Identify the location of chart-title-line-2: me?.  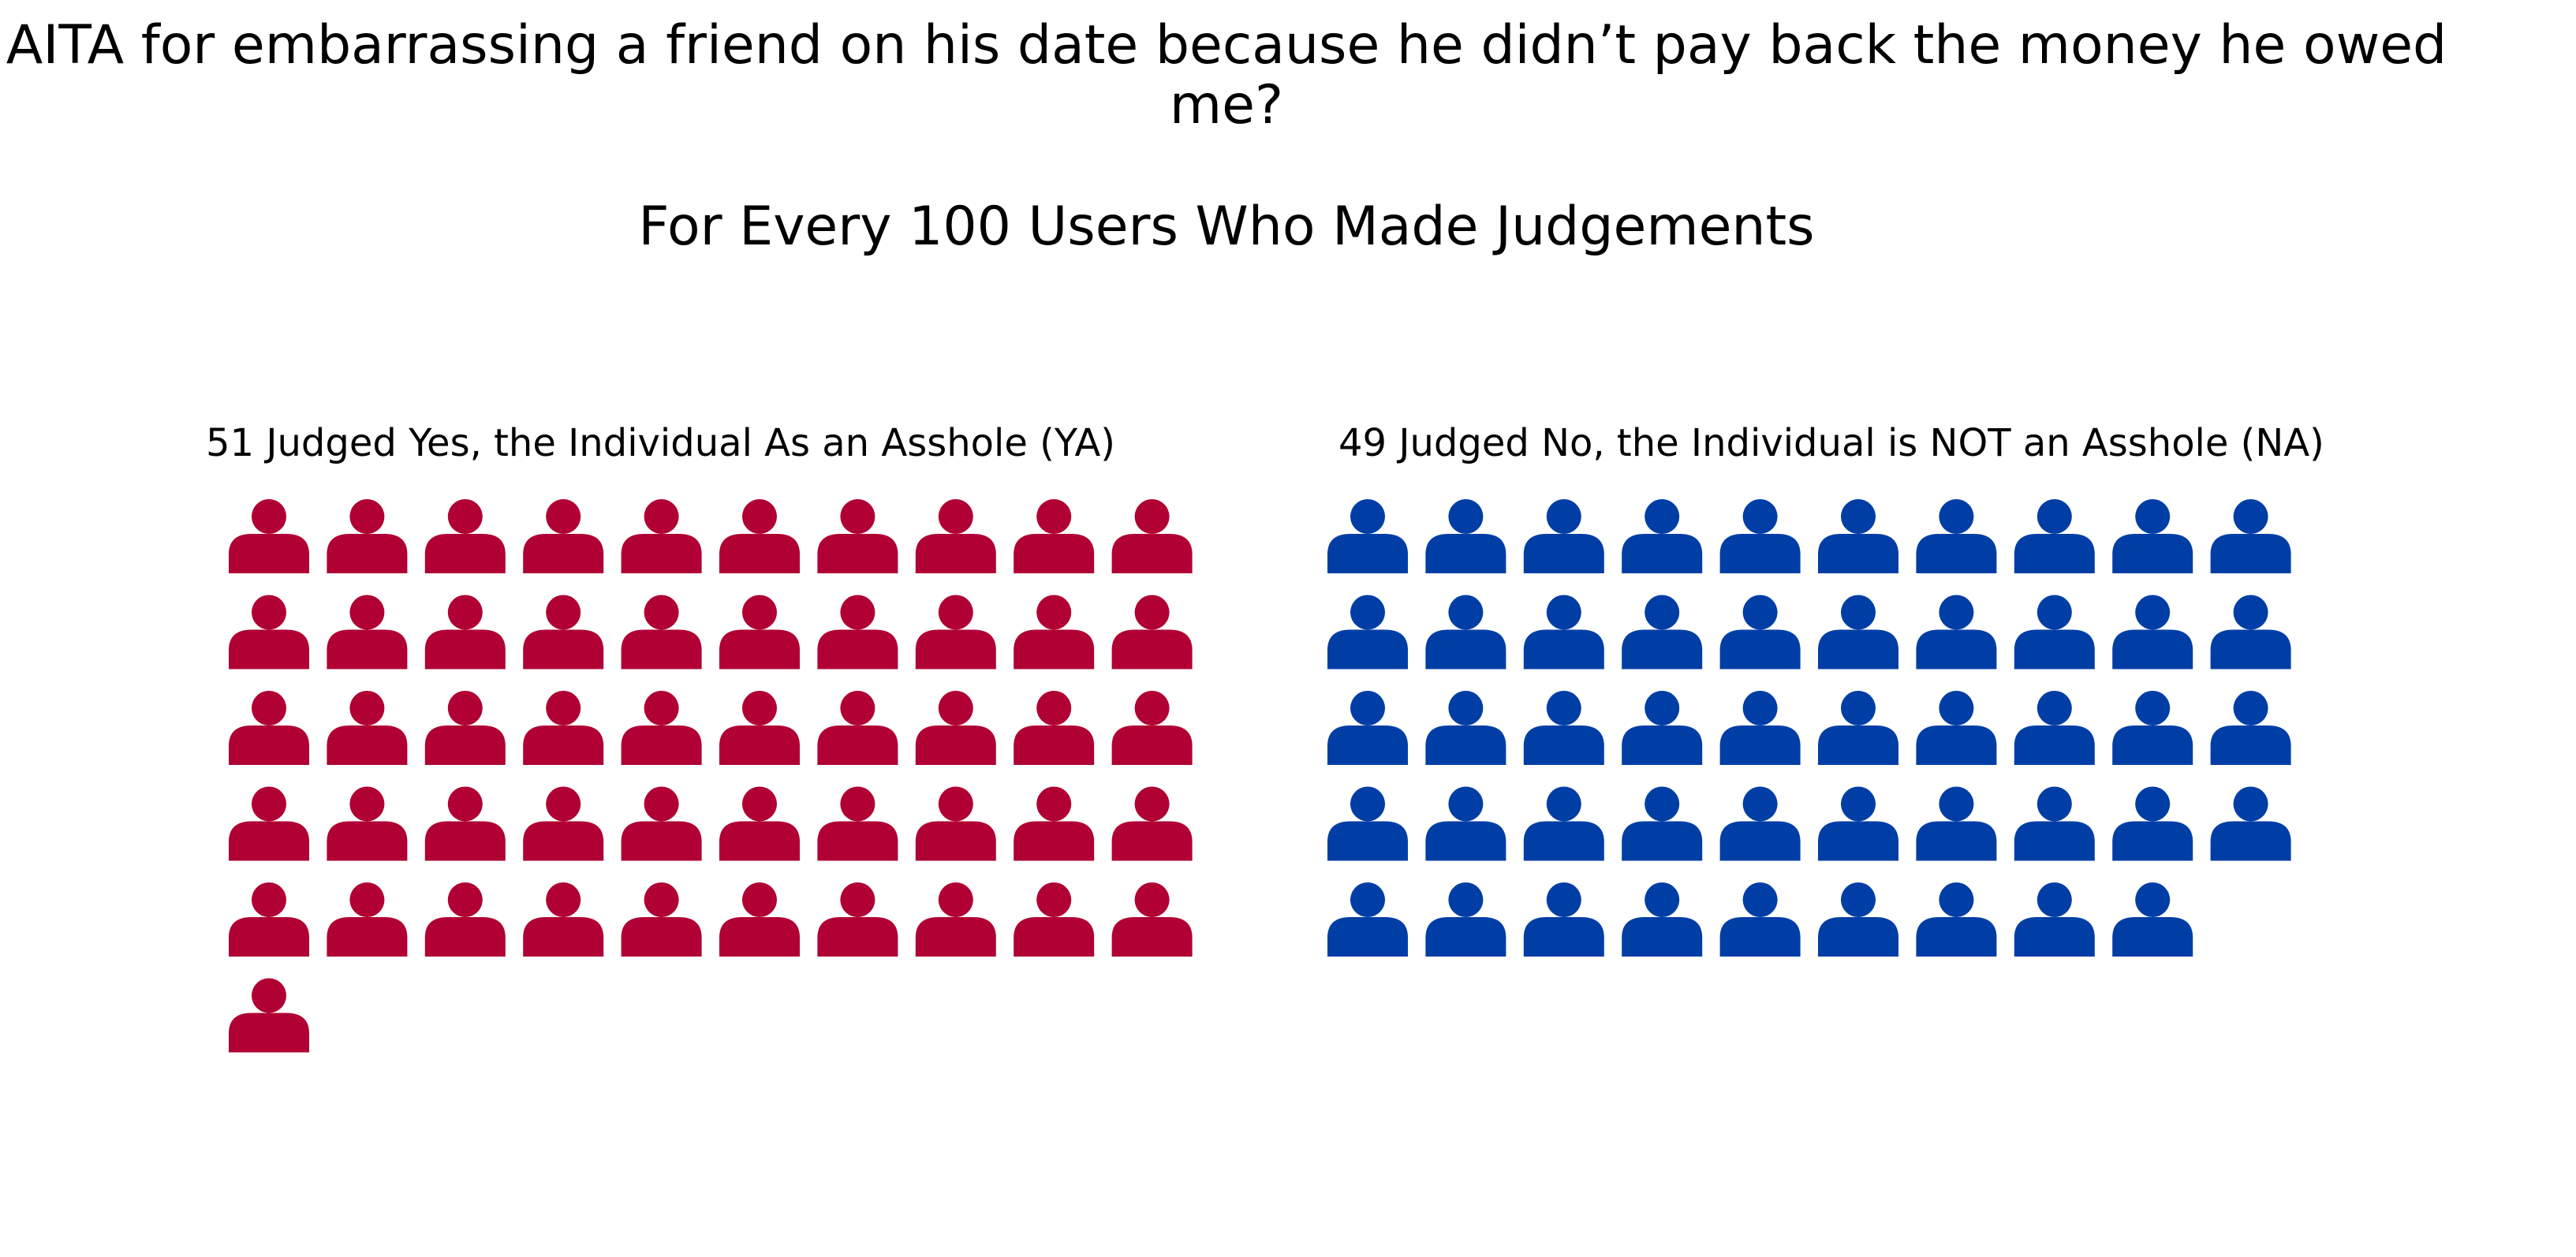
(1226, 105).